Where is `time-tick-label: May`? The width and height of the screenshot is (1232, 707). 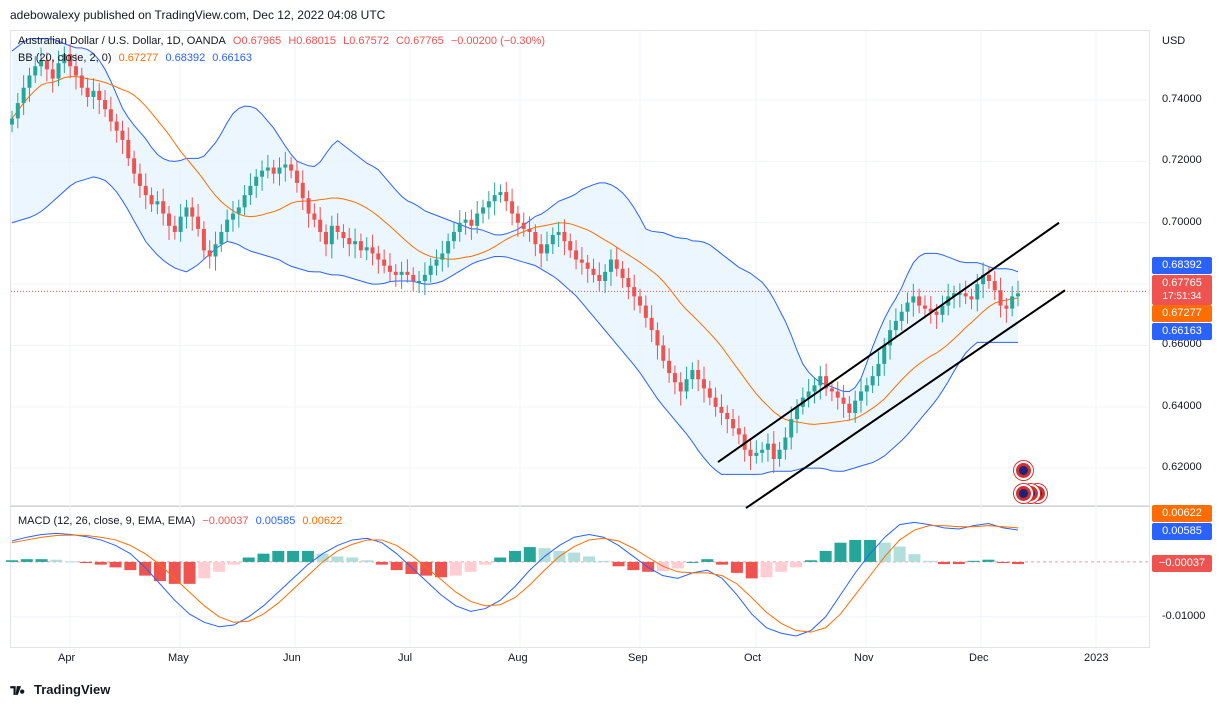
time-tick-label: May is located at coordinates (178, 658).